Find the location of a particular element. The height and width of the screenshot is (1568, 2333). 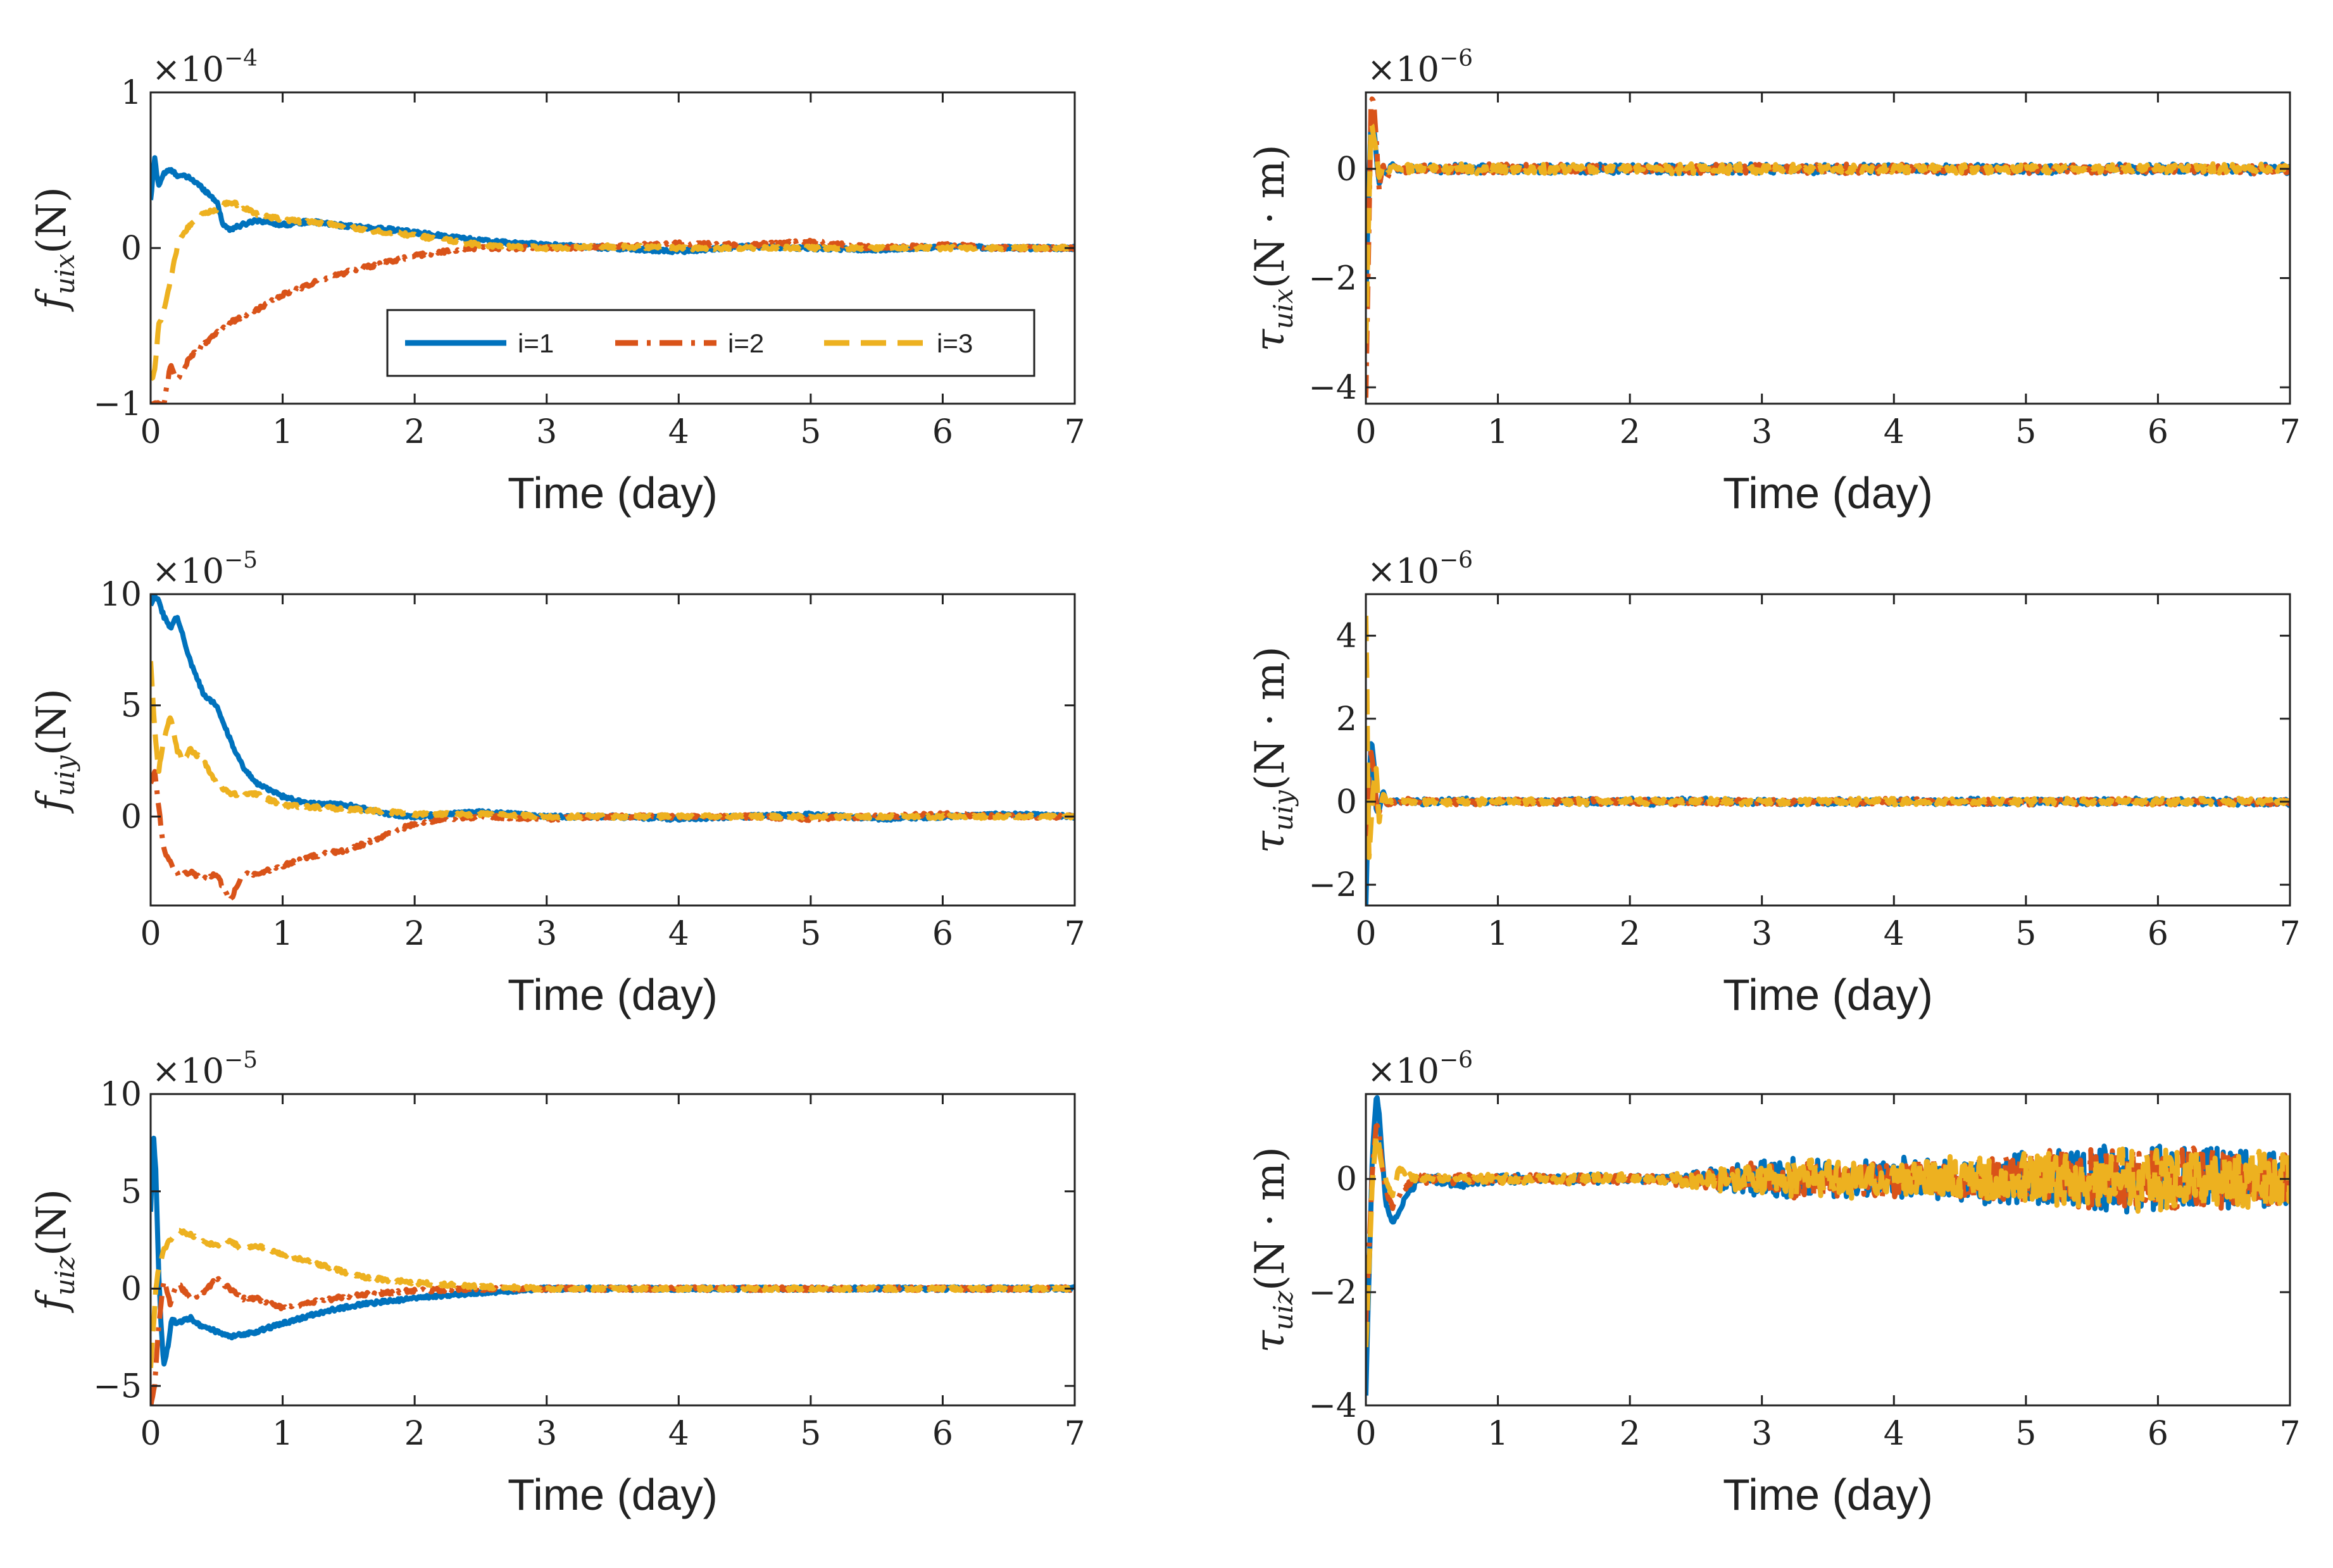

y-tick-label: 1 is located at coordinates (131, 93).